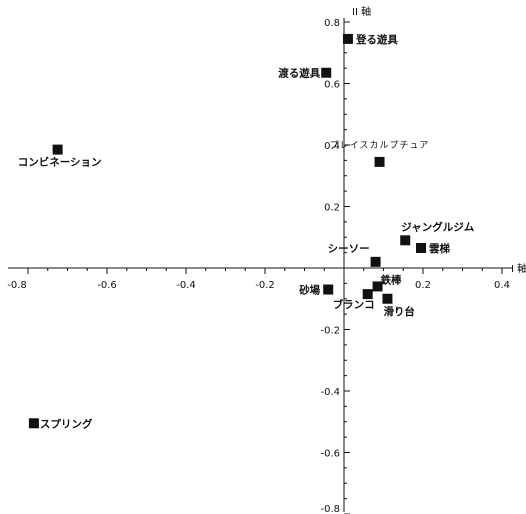  I want to click on y-axis-title: II 軸, so click(361, 11).